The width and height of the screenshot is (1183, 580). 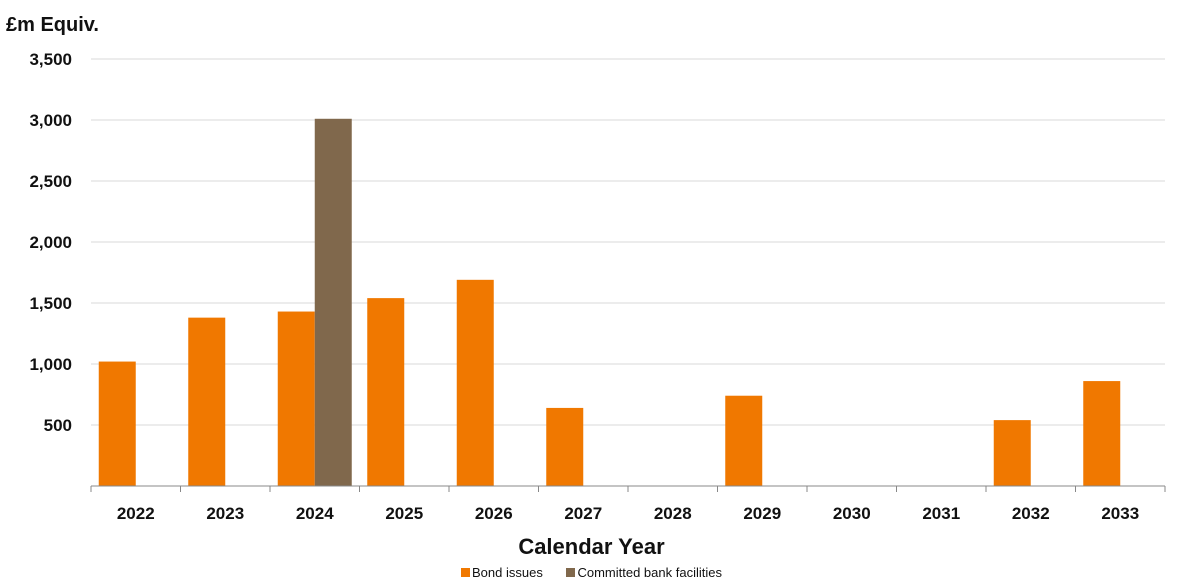 I want to click on y-tick-label: 3,500, so click(x=50, y=59).